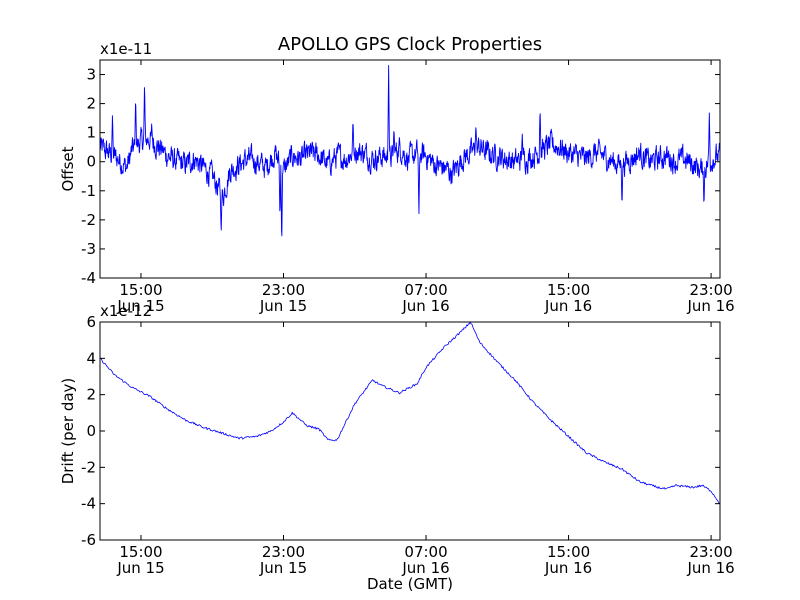 This screenshot has width=800, height=600. I want to click on drift-ytick-label: 4, so click(91, 358).